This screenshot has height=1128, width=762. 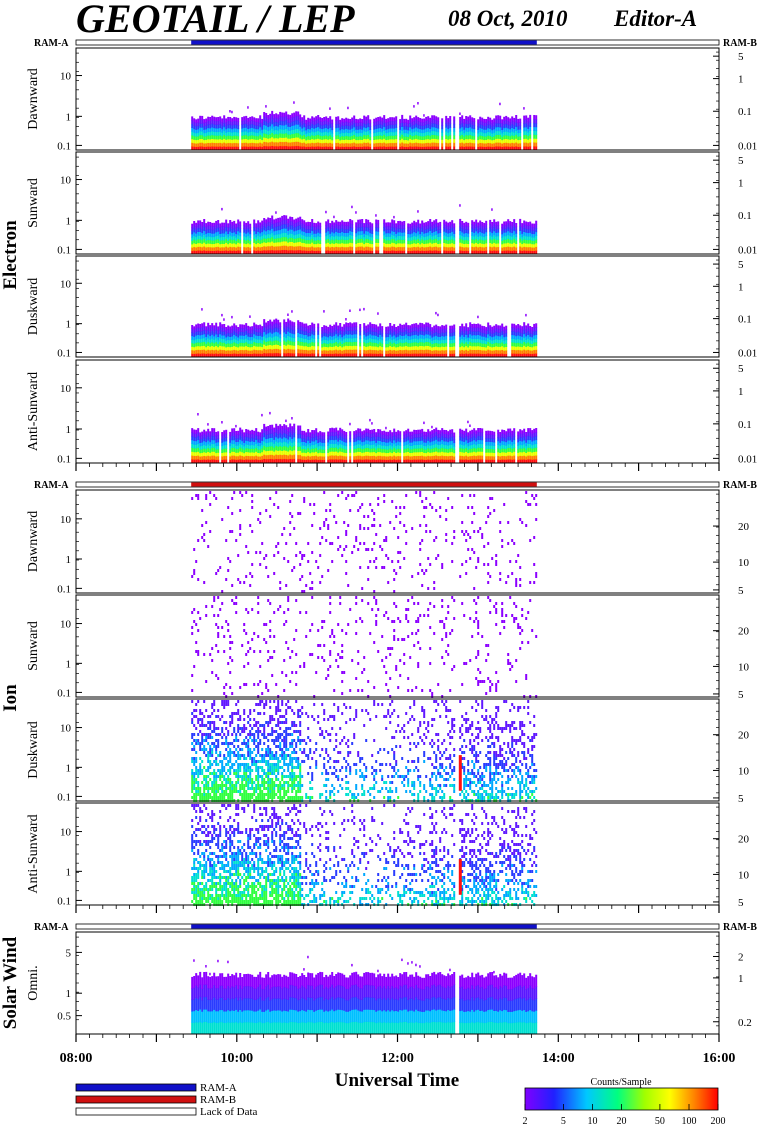 What do you see at coordinates (33, 982) in the screenshot?
I see `panel-label: Omni.` at bounding box center [33, 982].